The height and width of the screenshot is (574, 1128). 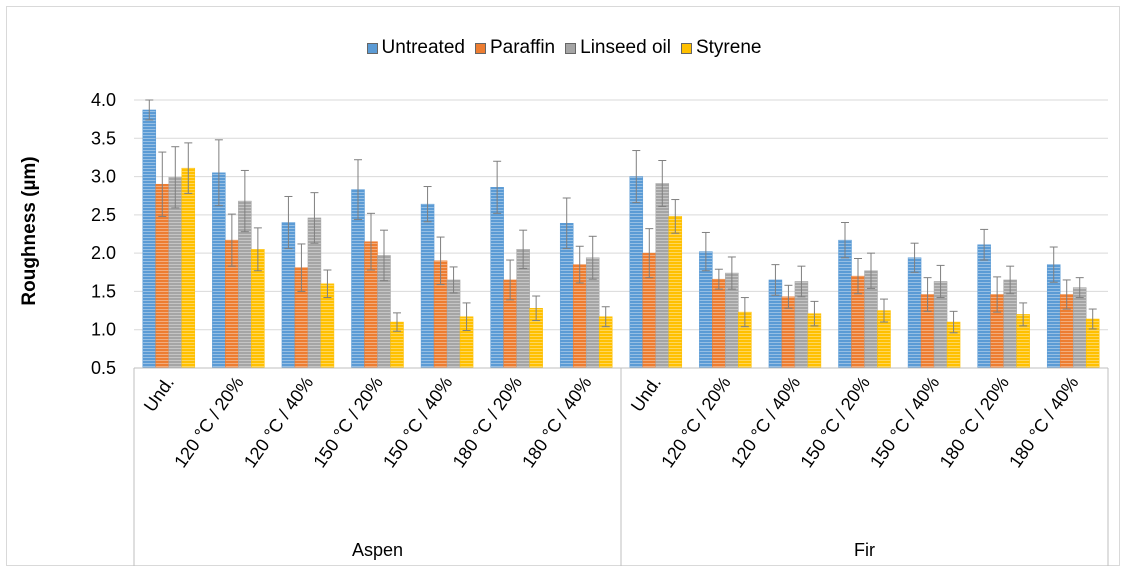 I want to click on legend-item-styrene: Styrene, so click(x=721, y=48).